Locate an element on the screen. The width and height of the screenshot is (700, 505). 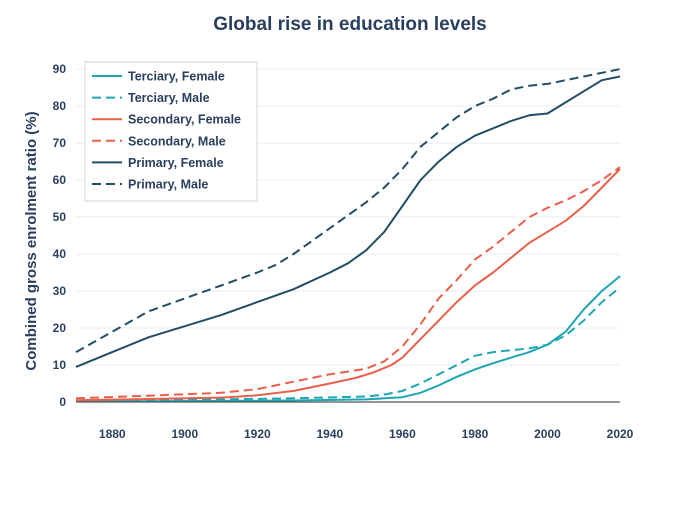
legend-item-label: Primary, Male is located at coordinates (168, 185).